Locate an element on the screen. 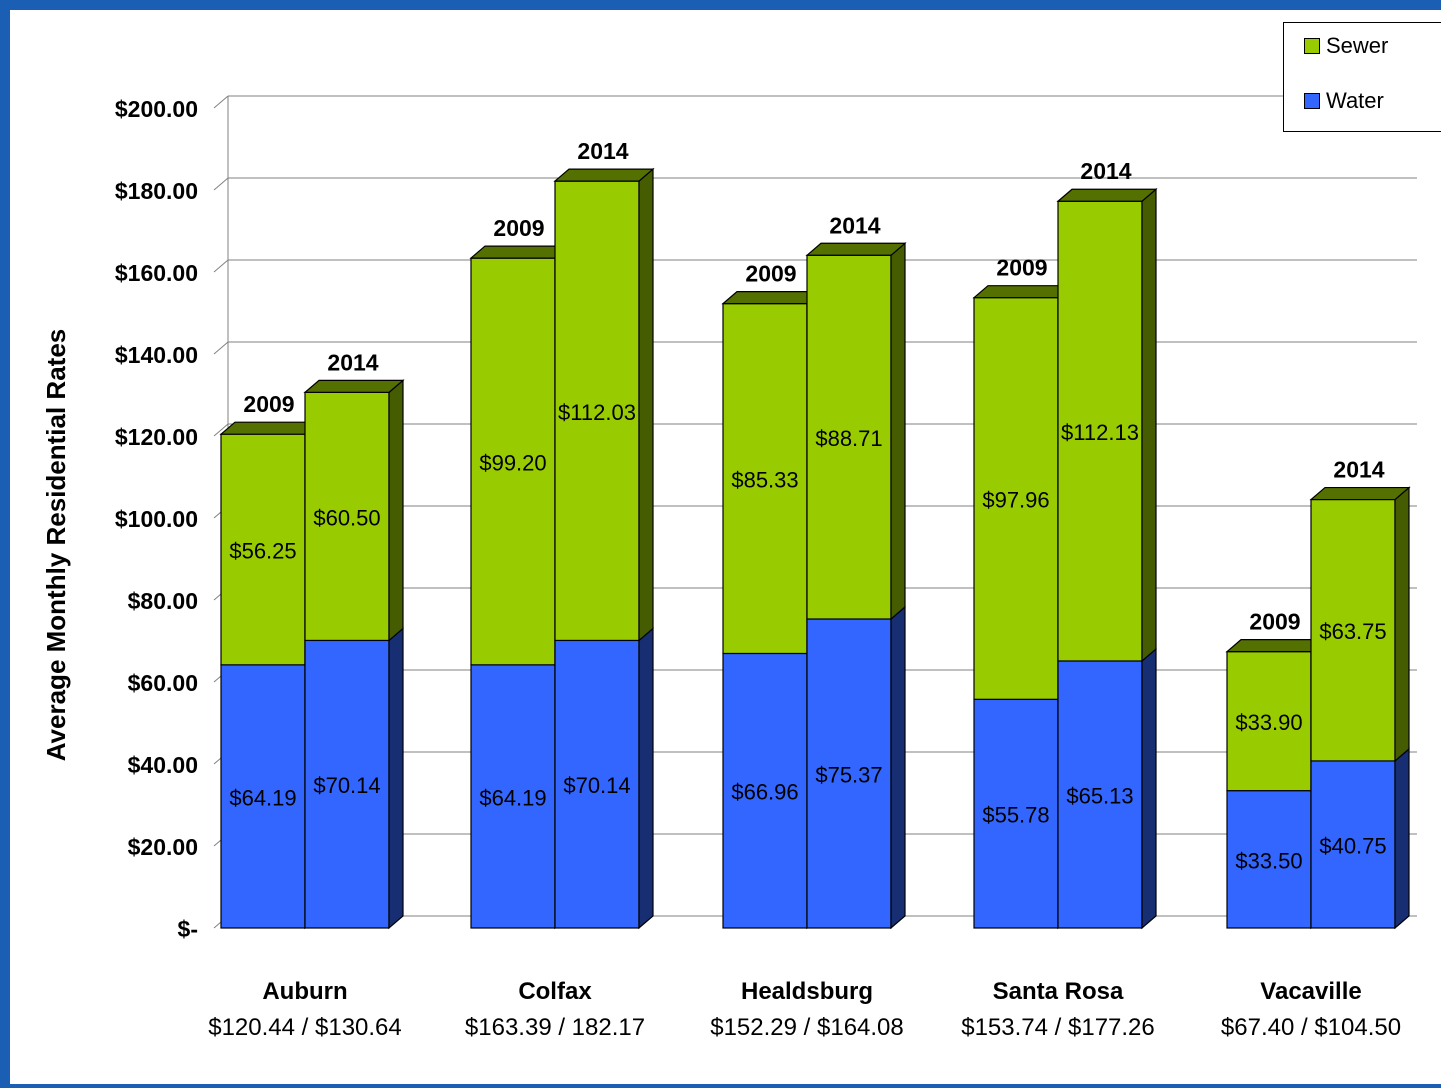 Image resolution: width=1441 pixels, height=1088 pixels. y-tick-label: $60.00 is located at coordinates (163, 683).